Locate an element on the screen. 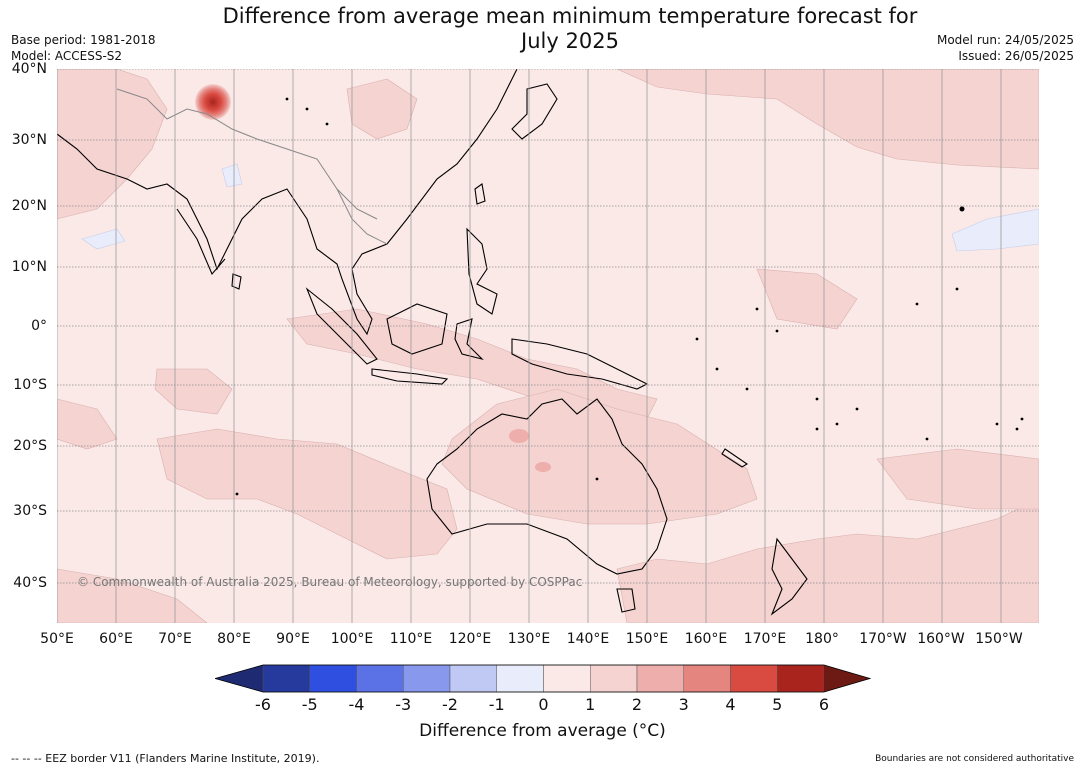 This screenshot has height=770, width=1085. coast-australia is located at coordinates (547, 486).